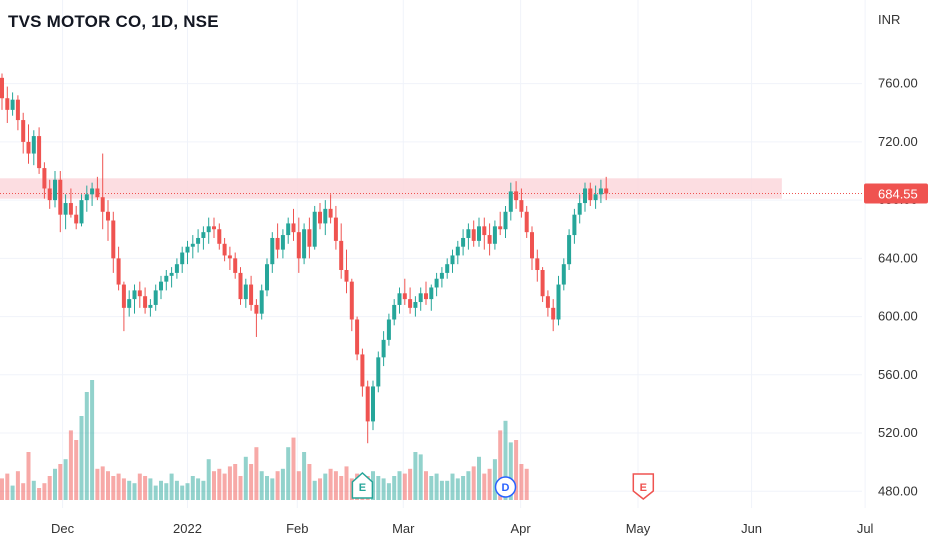 The height and width of the screenshot is (550, 932). What do you see at coordinates (403, 528) in the screenshot?
I see `time-tick-label: Mar` at bounding box center [403, 528].